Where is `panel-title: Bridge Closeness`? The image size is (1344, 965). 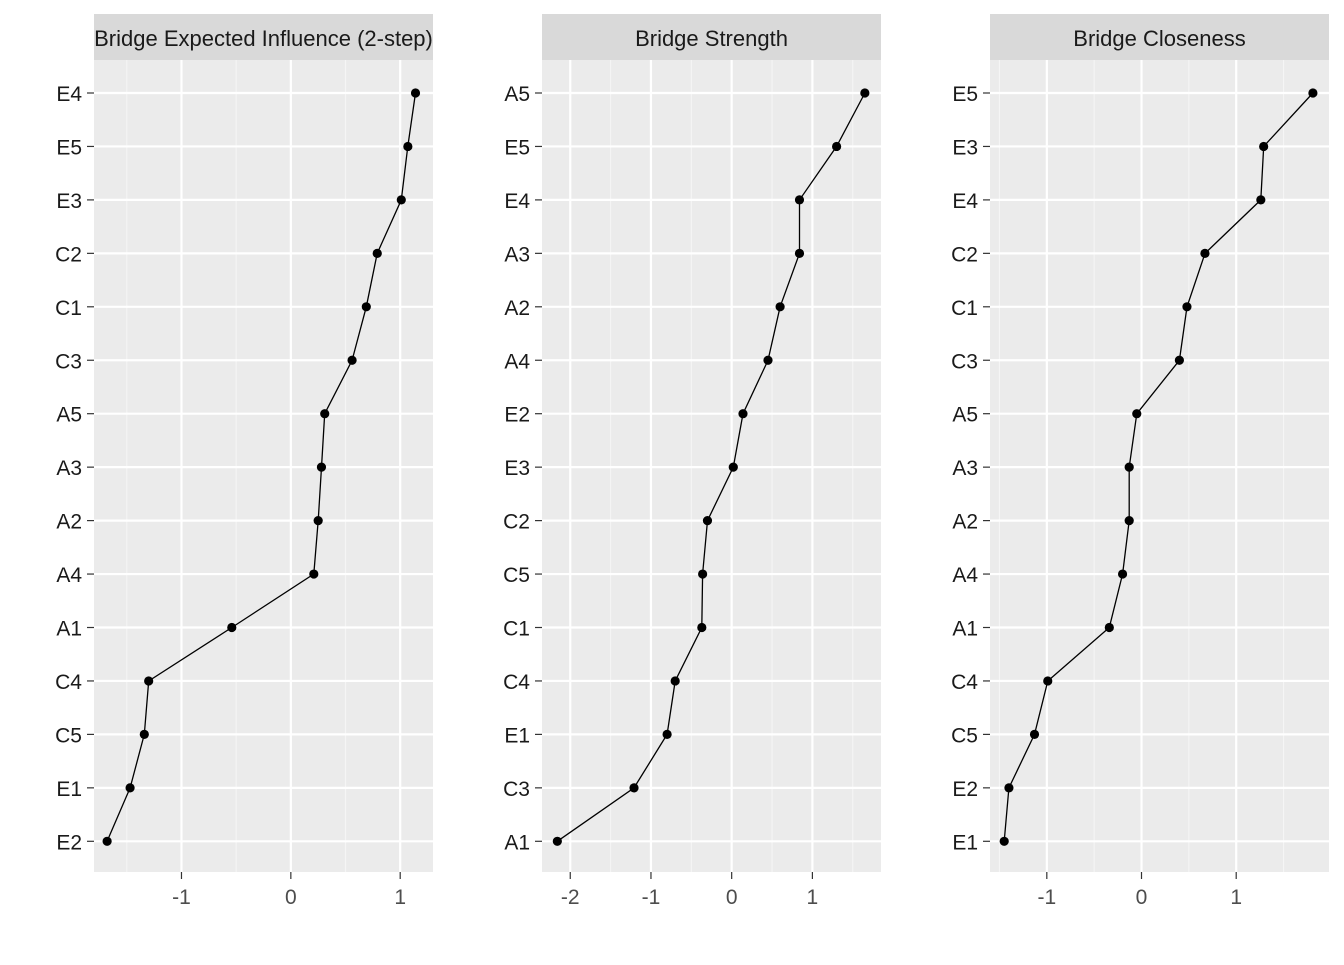
panel-title: Bridge Closeness is located at coordinates (1159, 38).